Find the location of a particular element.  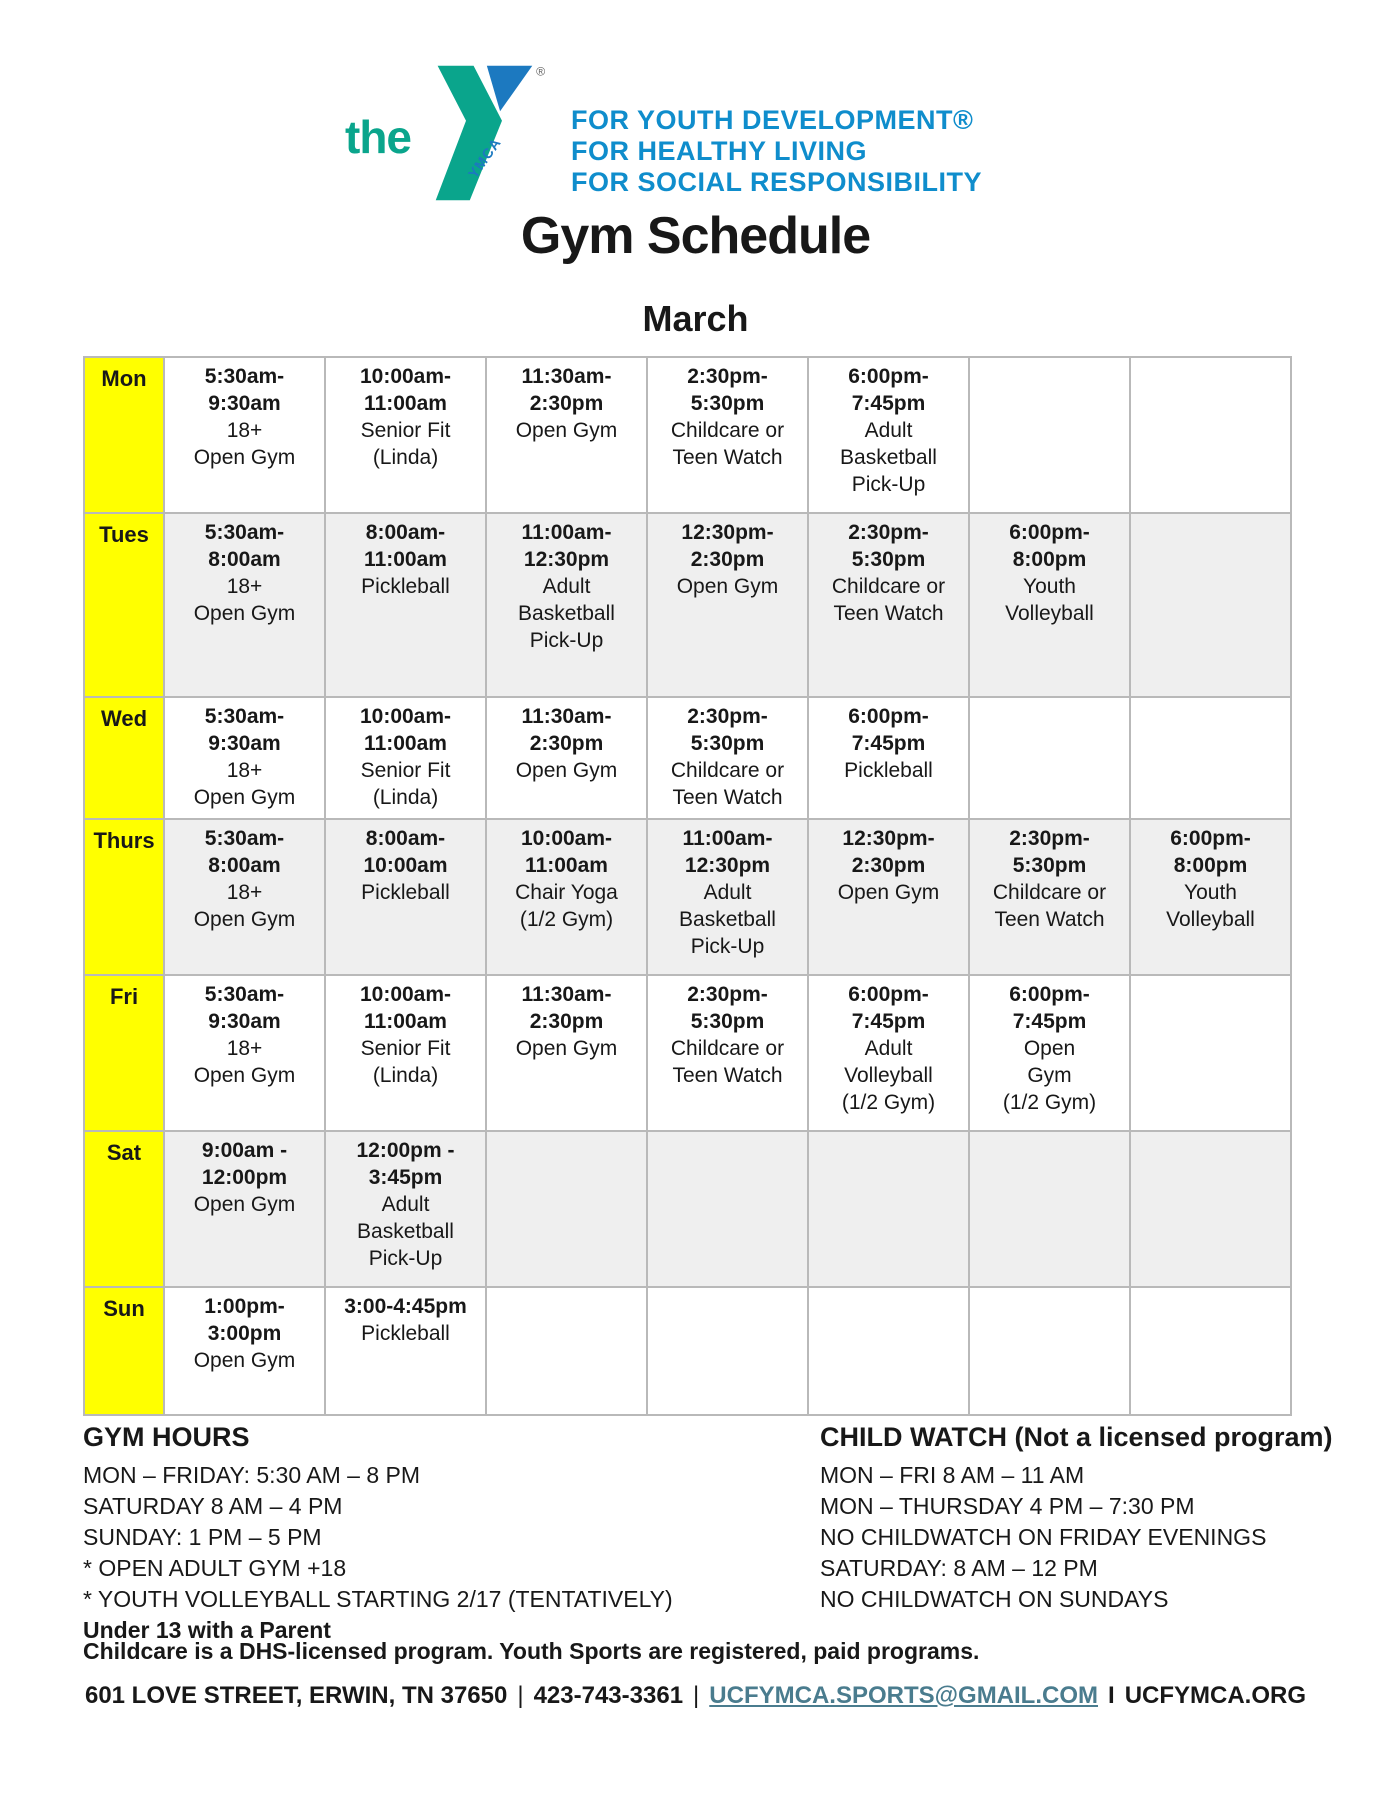

schedule-cell: 6:00pm- 7:45pm Pickleball is located at coordinates (888, 758).